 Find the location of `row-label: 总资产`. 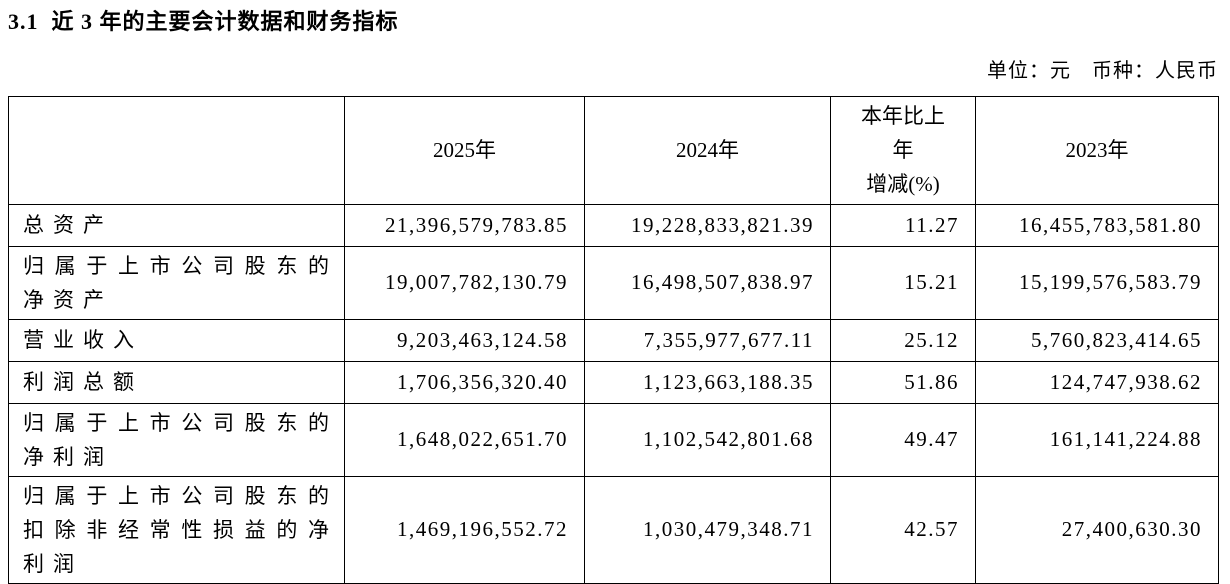

row-label: 总资产 is located at coordinates (176, 225).